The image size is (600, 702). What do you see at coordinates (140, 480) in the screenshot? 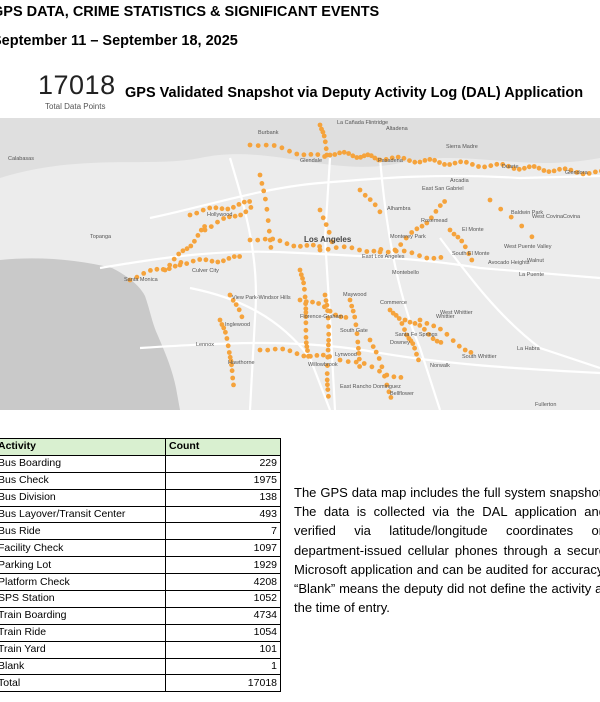
I see `table-row: Bus Check 1975` at bounding box center [140, 480].